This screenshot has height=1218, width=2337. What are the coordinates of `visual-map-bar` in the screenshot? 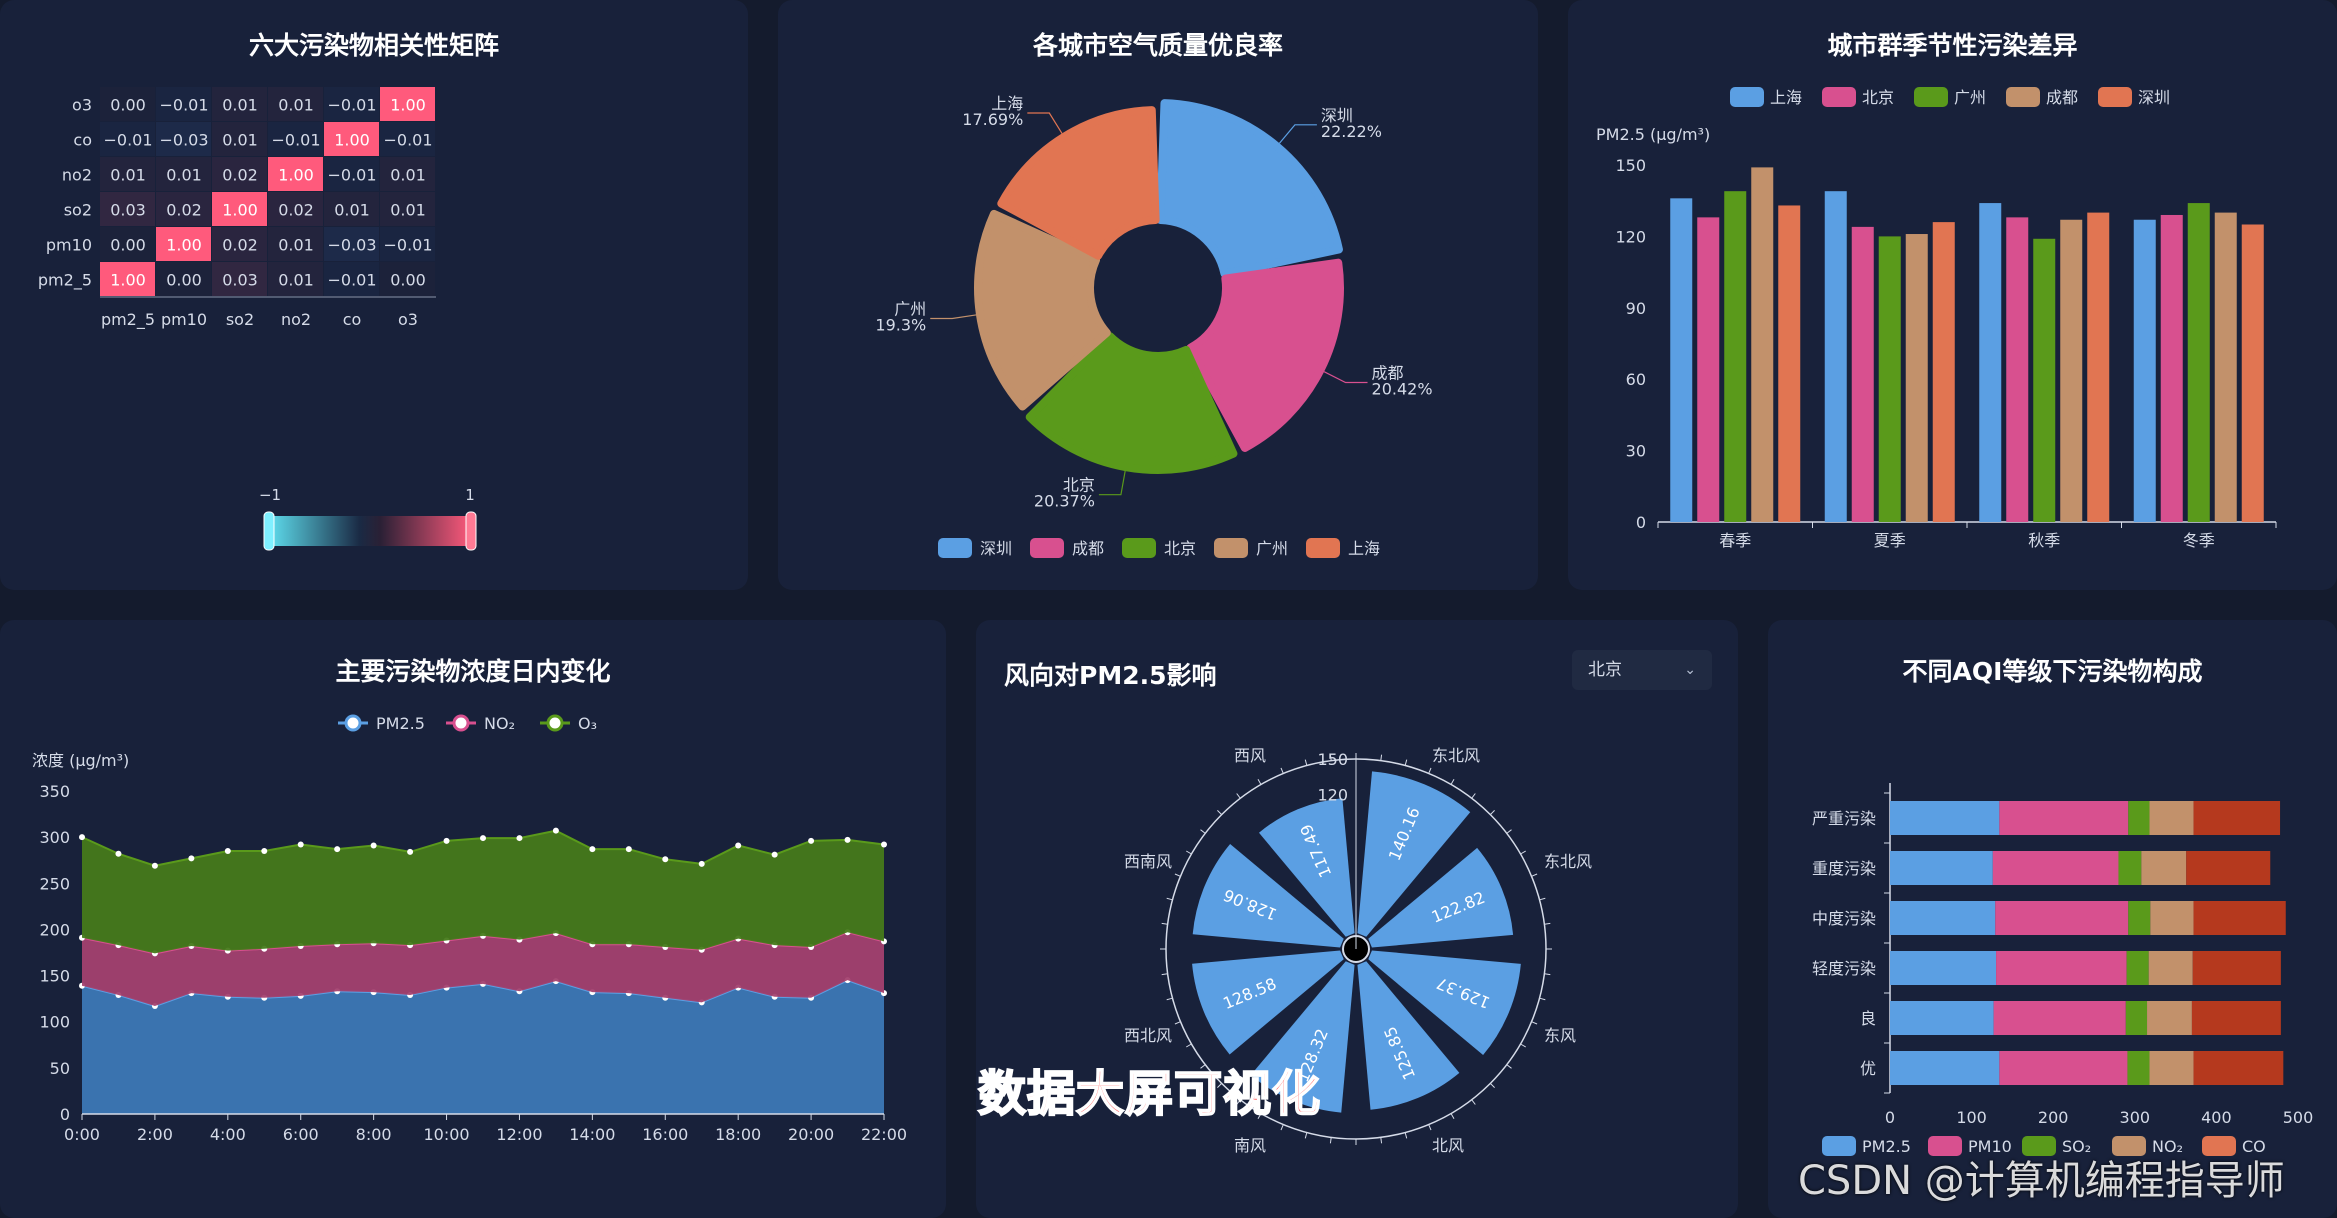 It's located at (370, 531).